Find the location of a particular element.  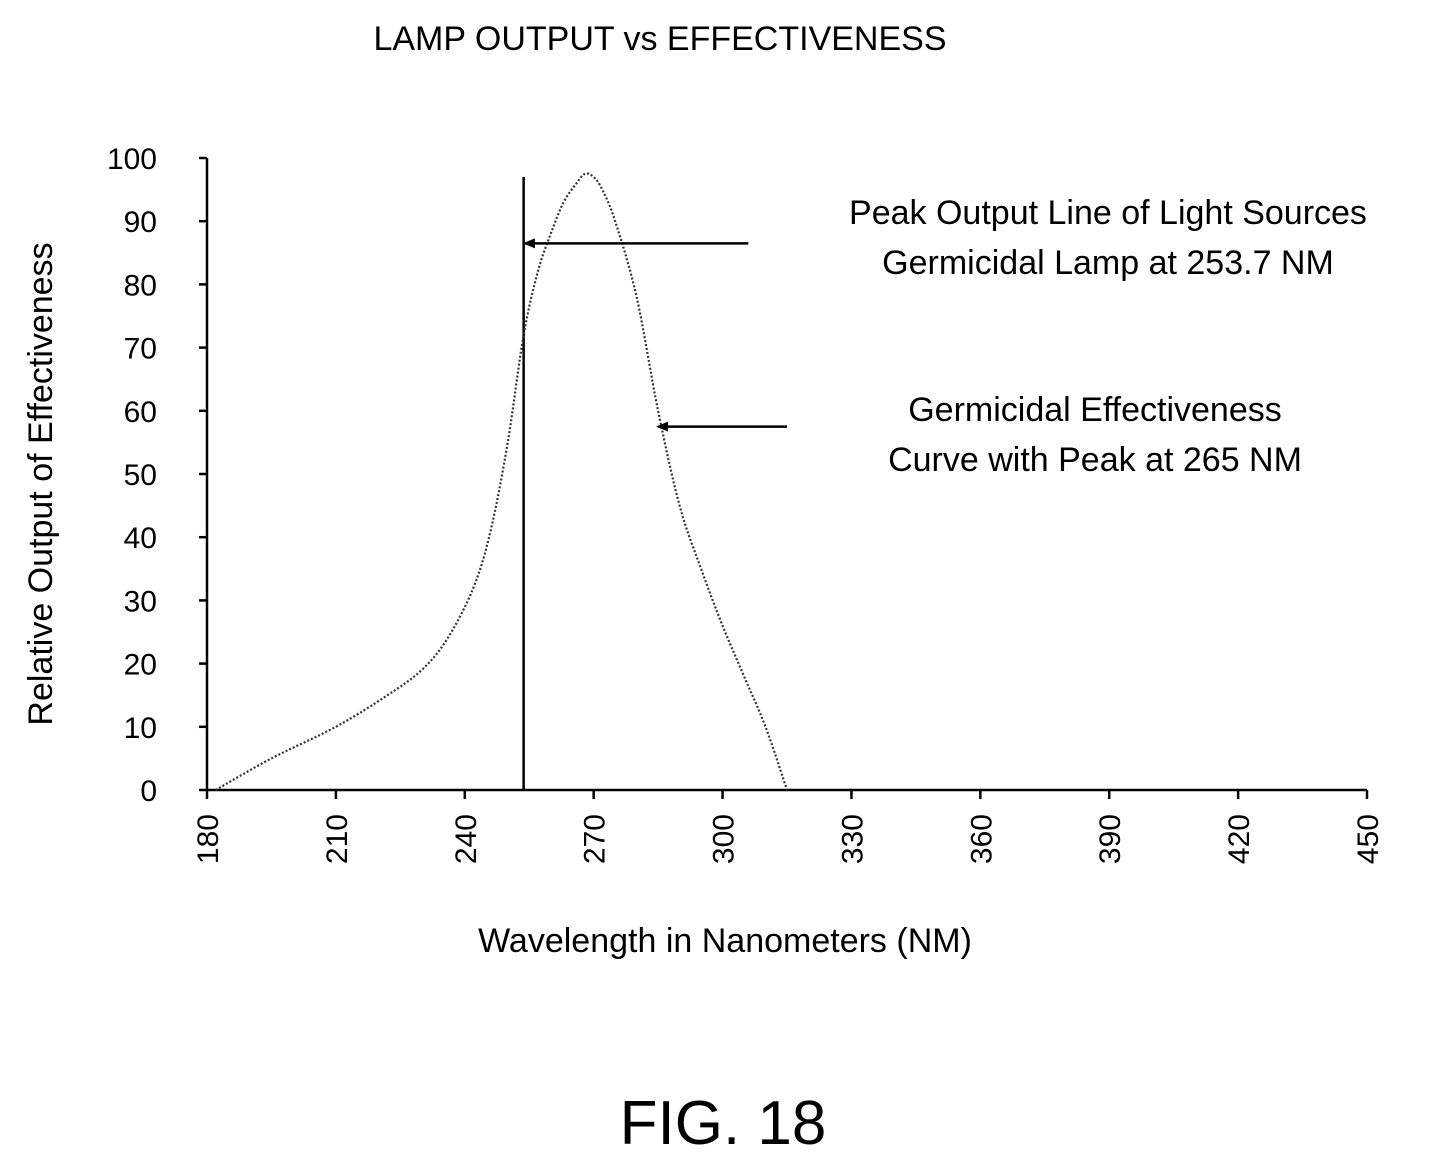

x-tick-label: 390 is located at coordinates (1110, 839).